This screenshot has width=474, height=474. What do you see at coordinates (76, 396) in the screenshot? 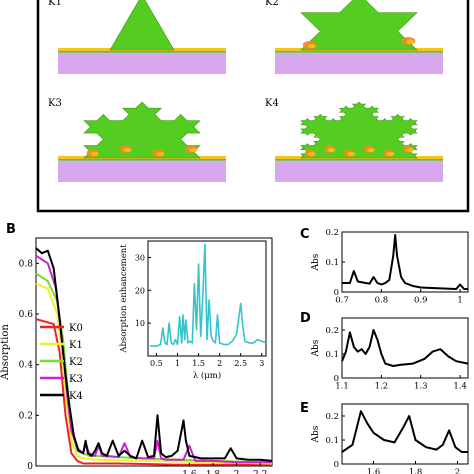
I see `legend-label-k4: K4` at bounding box center [76, 396].